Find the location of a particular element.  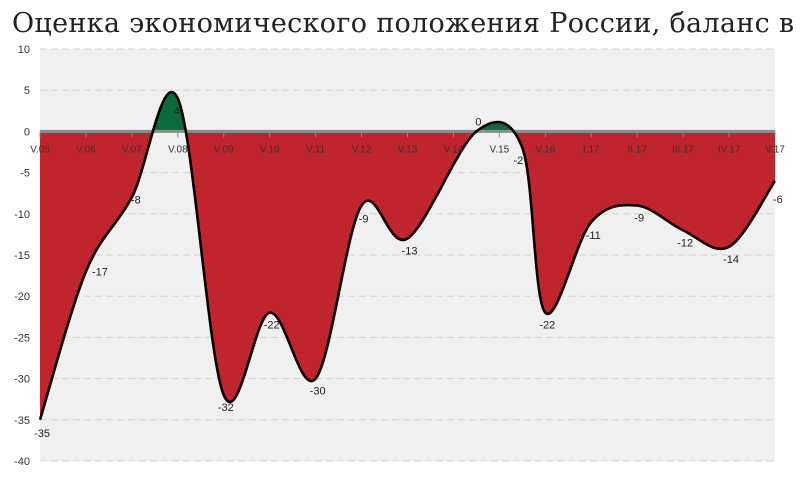

x-tick-label: V.17 is located at coordinates (775, 149).